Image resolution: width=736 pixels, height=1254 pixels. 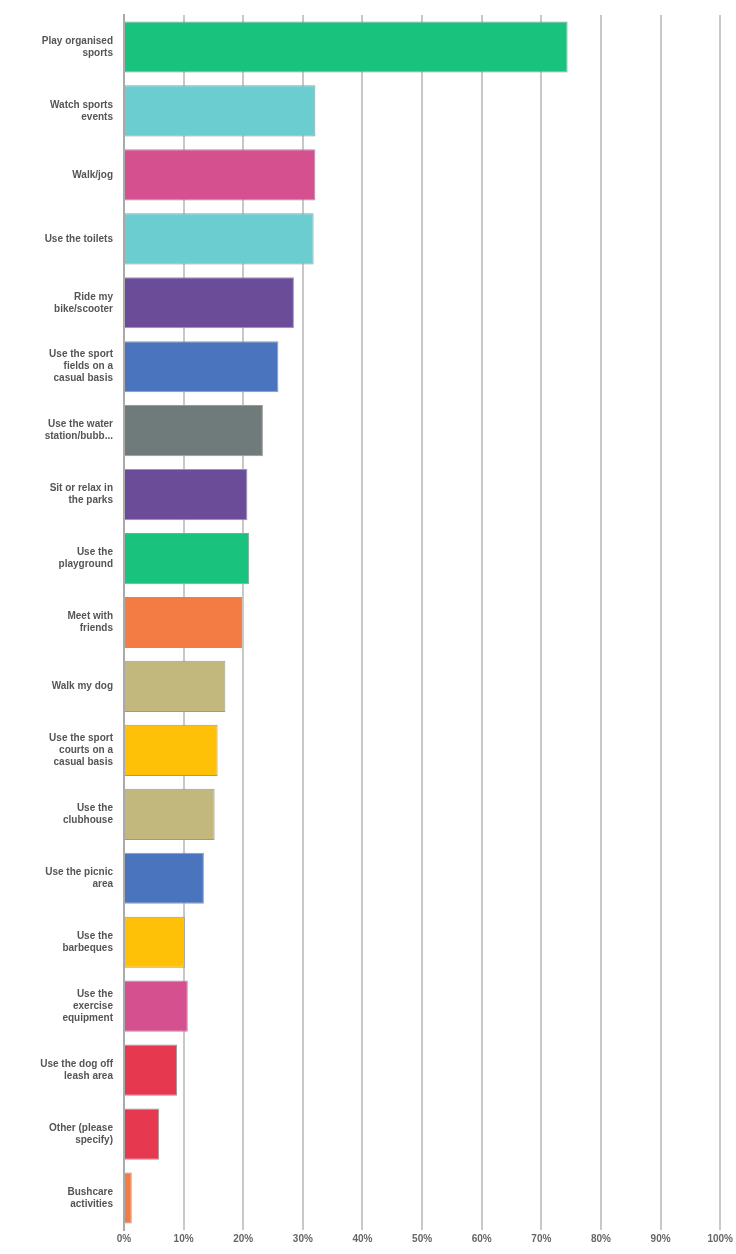 I want to click on y-tick-label: Play organised sports, so click(x=77, y=46).